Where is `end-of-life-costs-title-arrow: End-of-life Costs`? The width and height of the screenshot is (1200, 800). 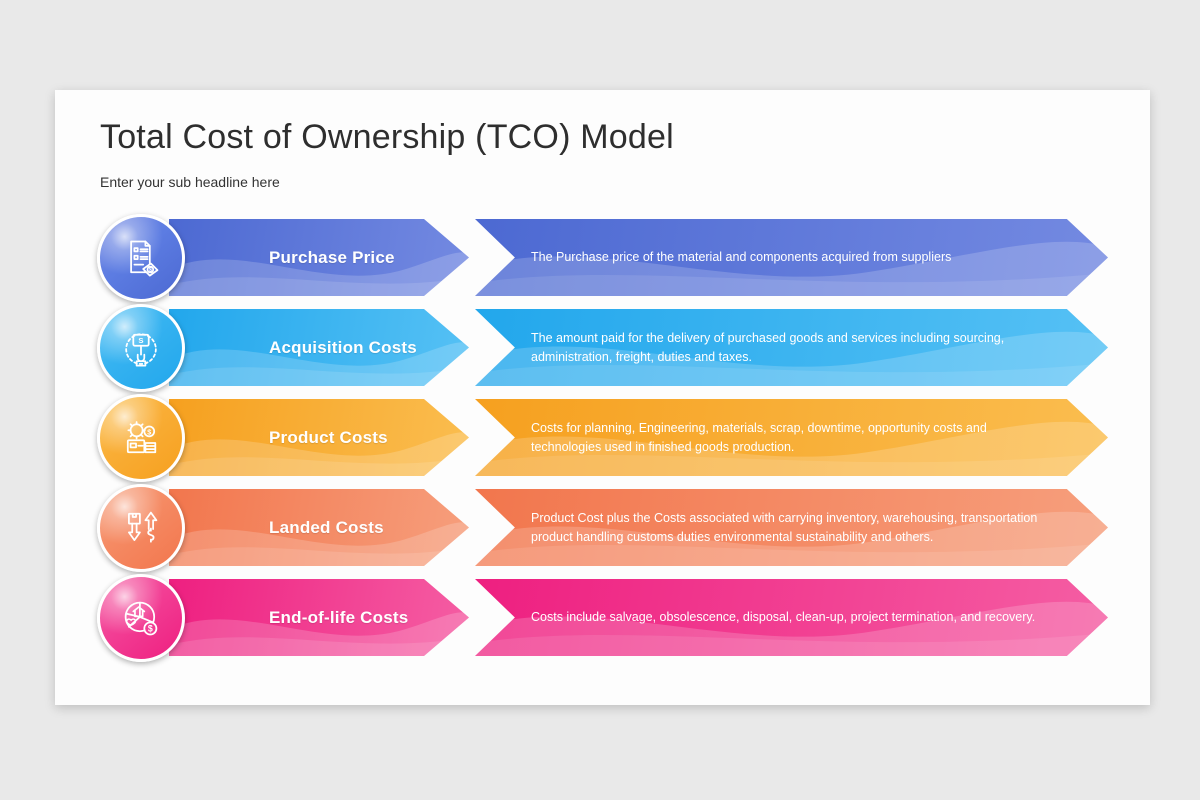
end-of-life-costs-title-arrow: End-of-life Costs is located at coordinates (319, 617).